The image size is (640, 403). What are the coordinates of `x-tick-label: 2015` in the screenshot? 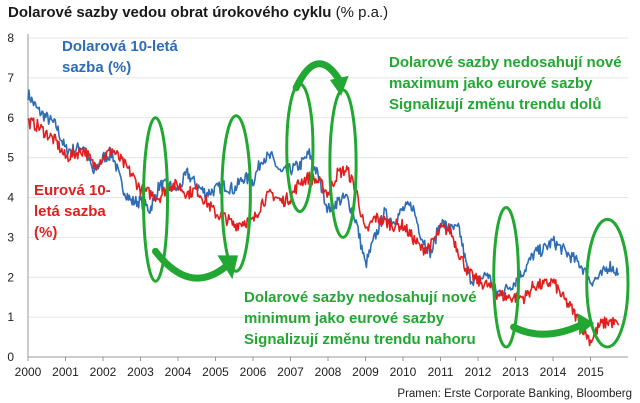 It's located at (590, 372).